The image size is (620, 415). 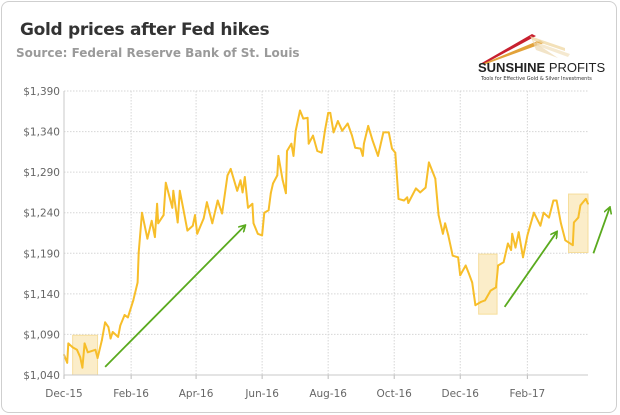 I want to click on x-tick-label: Feb-17, so click(x=527, y=394).